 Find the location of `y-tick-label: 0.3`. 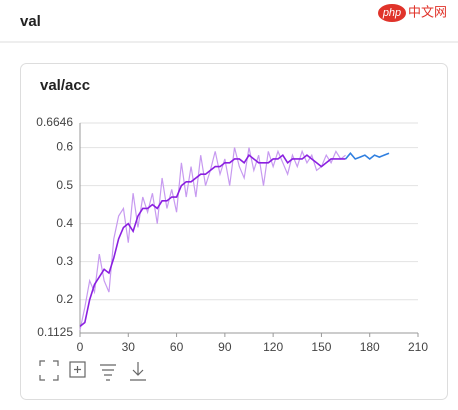

y-tick-label: 0.3 is located at coordinates (64, 261).